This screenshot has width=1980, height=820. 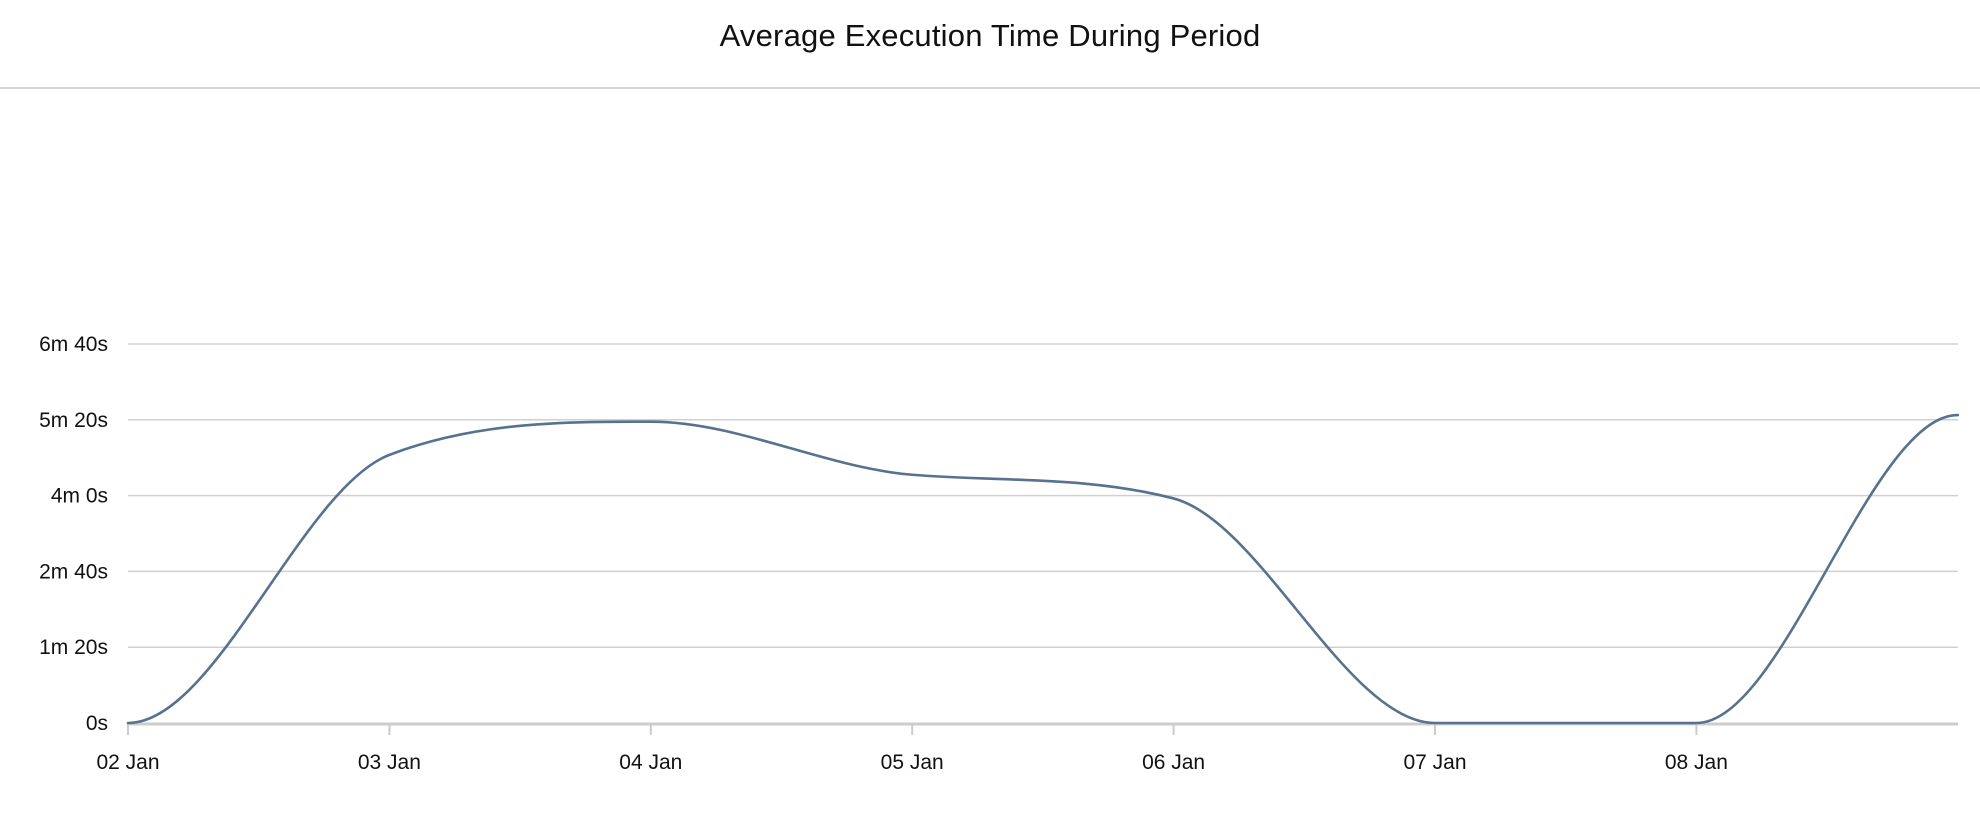 What do you see at coordinates (97, 723) in the screenshot?
I see `y-tick-label-0: 0s` at bounding box center [97, 723].